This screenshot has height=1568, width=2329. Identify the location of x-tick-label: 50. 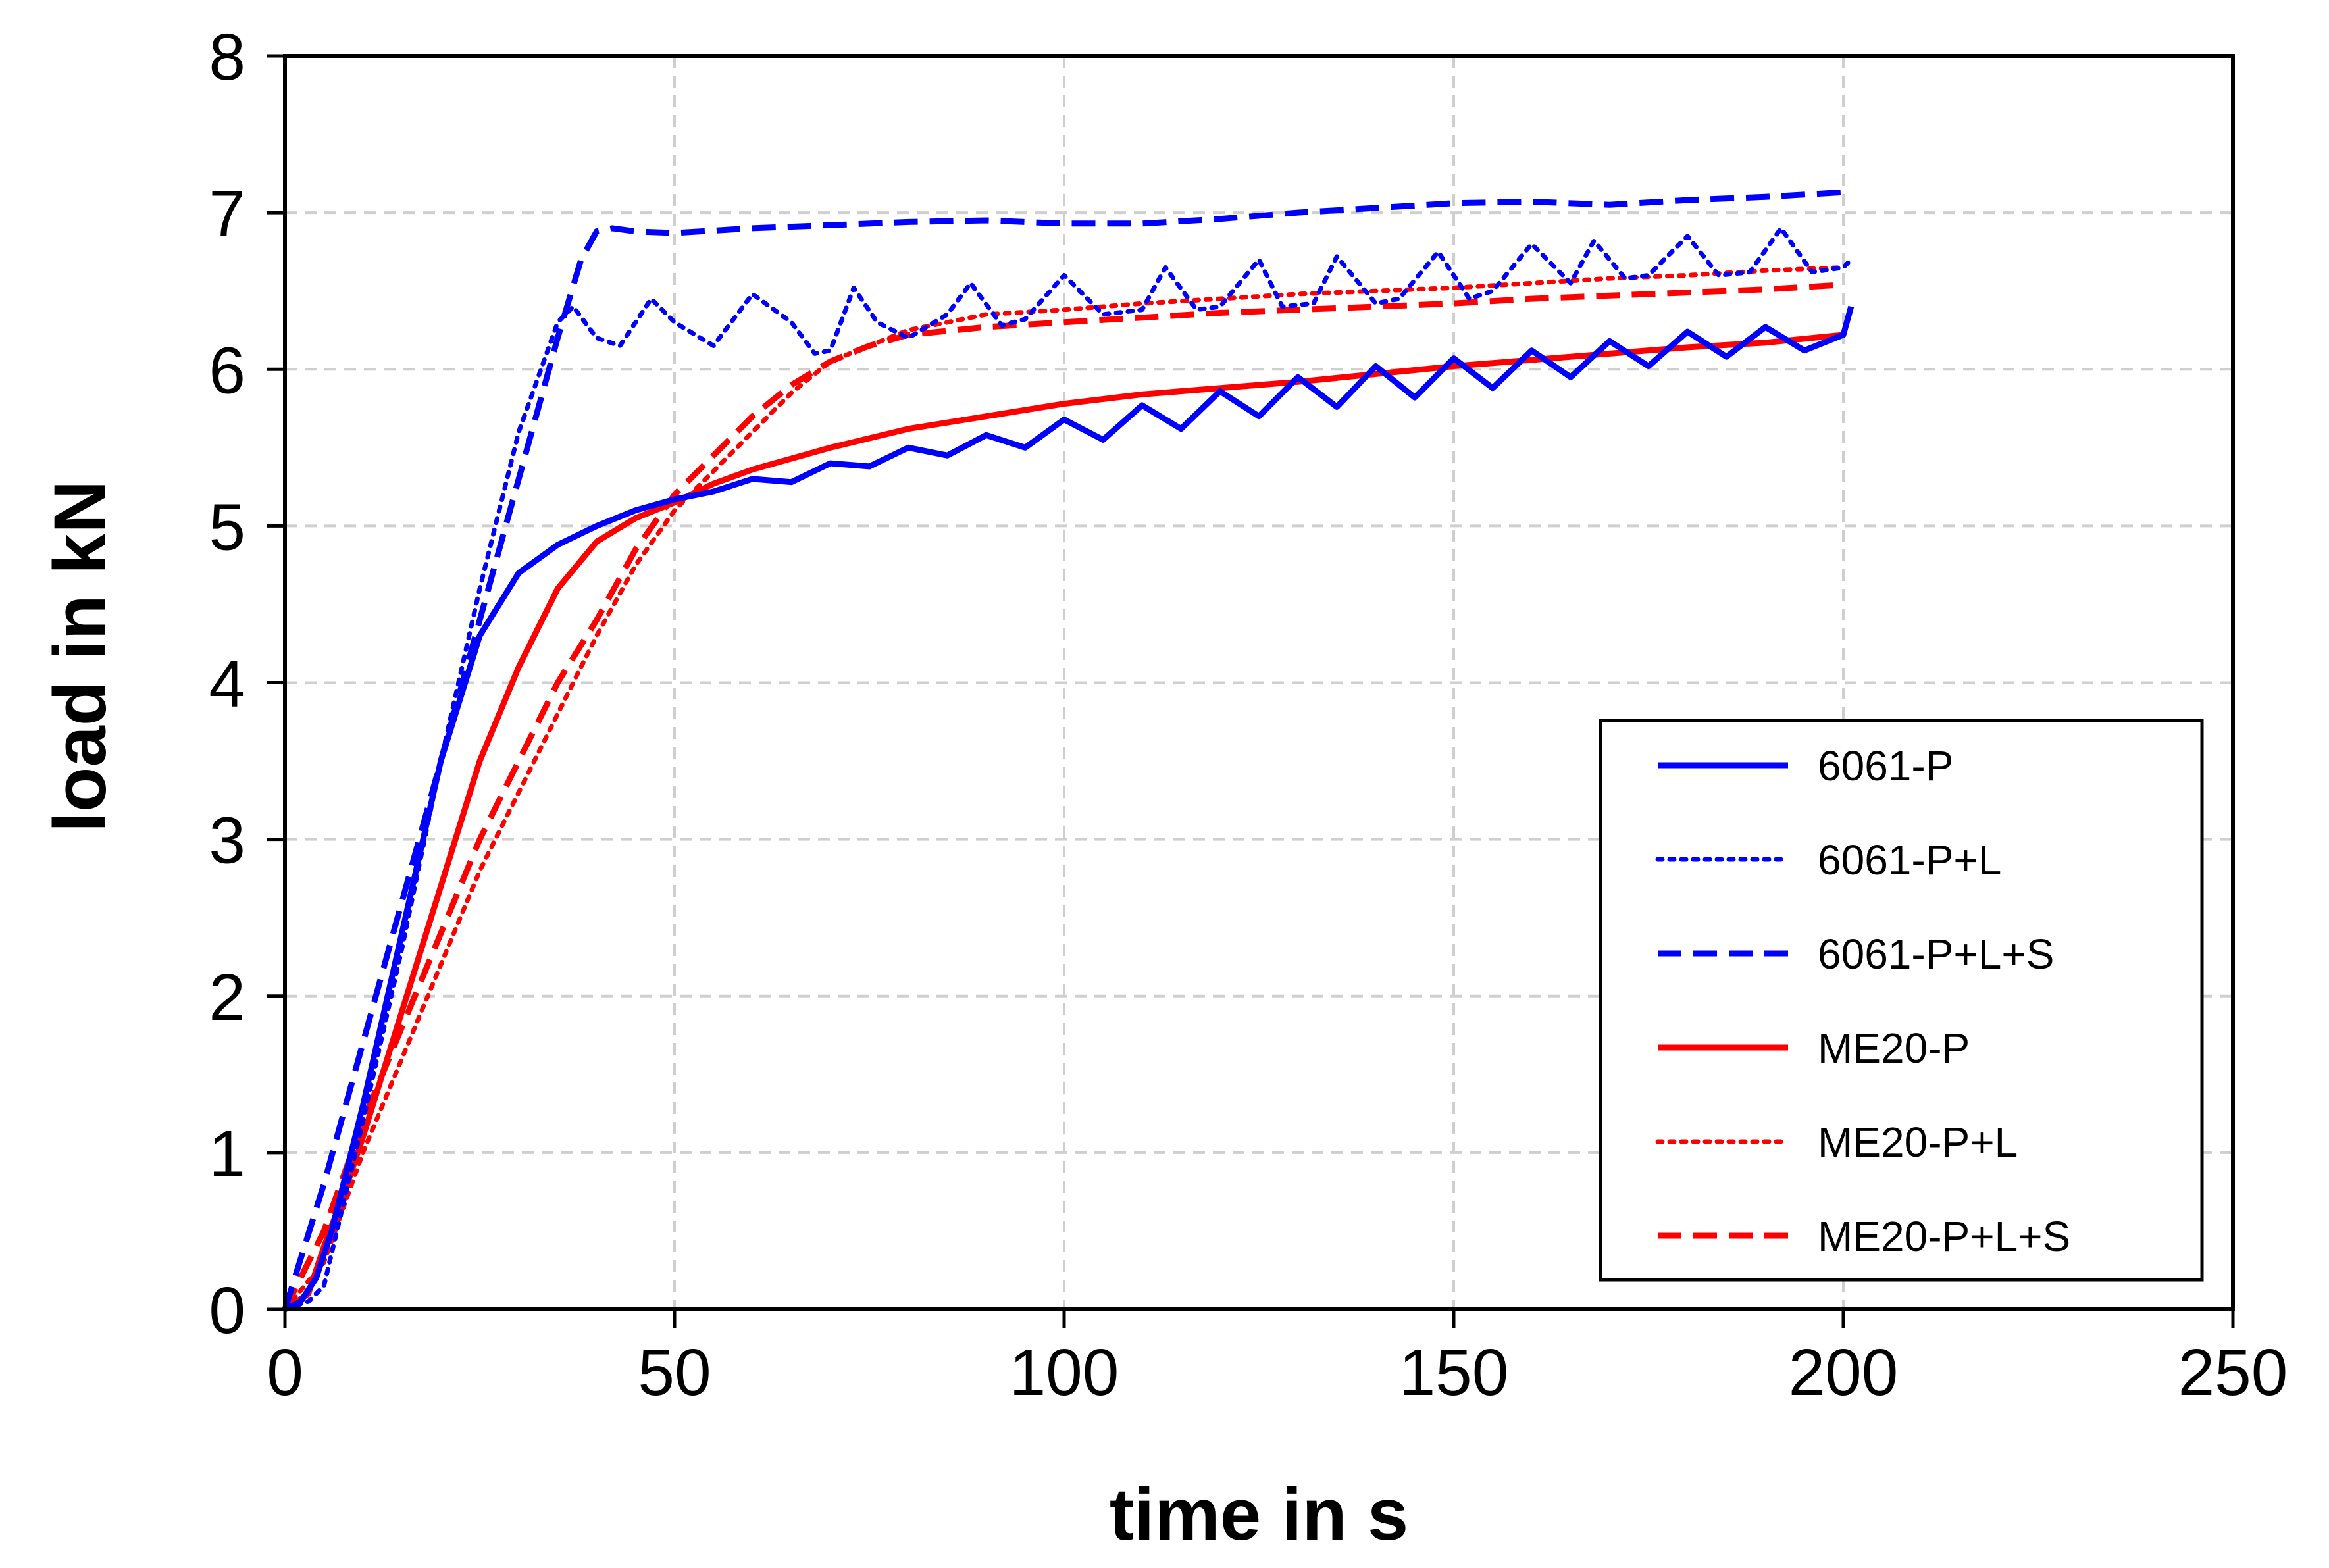
(674, 1372).